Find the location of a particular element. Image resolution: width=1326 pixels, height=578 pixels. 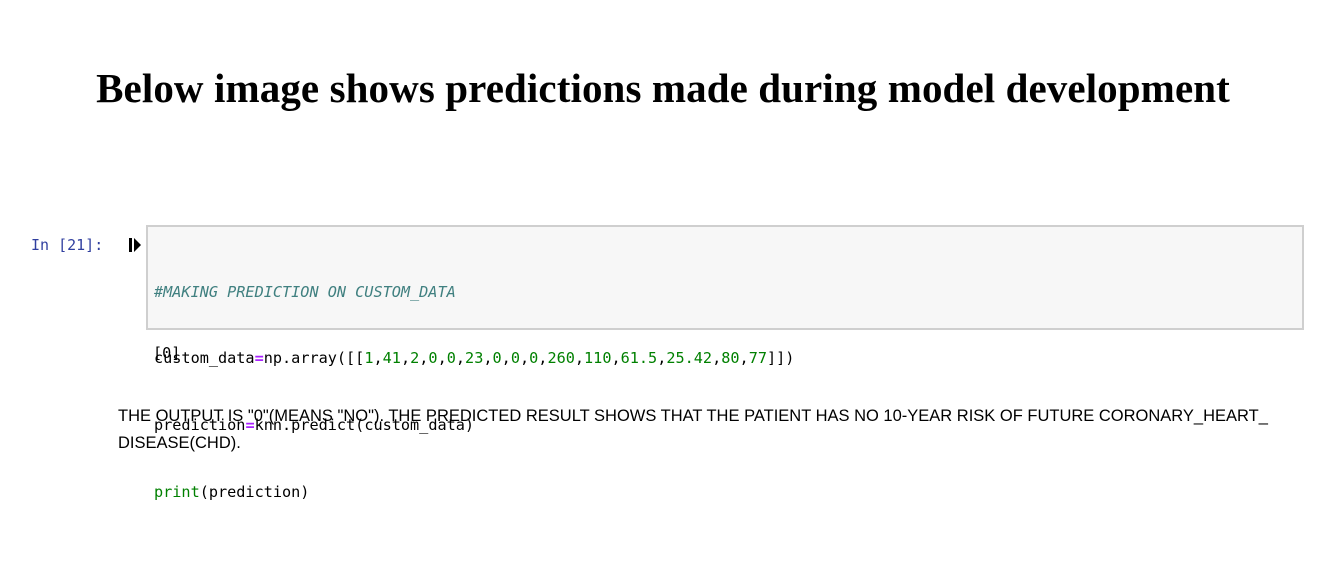

code-line-print: print(prediction) is located at coordinates (474, 492).